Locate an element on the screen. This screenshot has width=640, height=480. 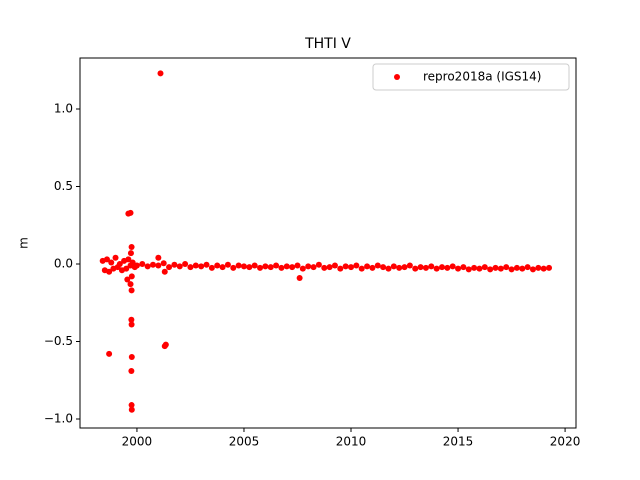
y-tick-label: −1.0 is located at coordinates (58, 419).